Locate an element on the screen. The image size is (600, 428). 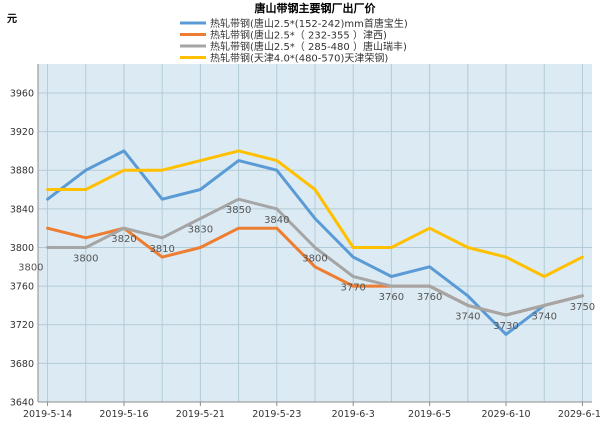
x-tick-label: 2019-6-3 is located at coordinates (353, 414).